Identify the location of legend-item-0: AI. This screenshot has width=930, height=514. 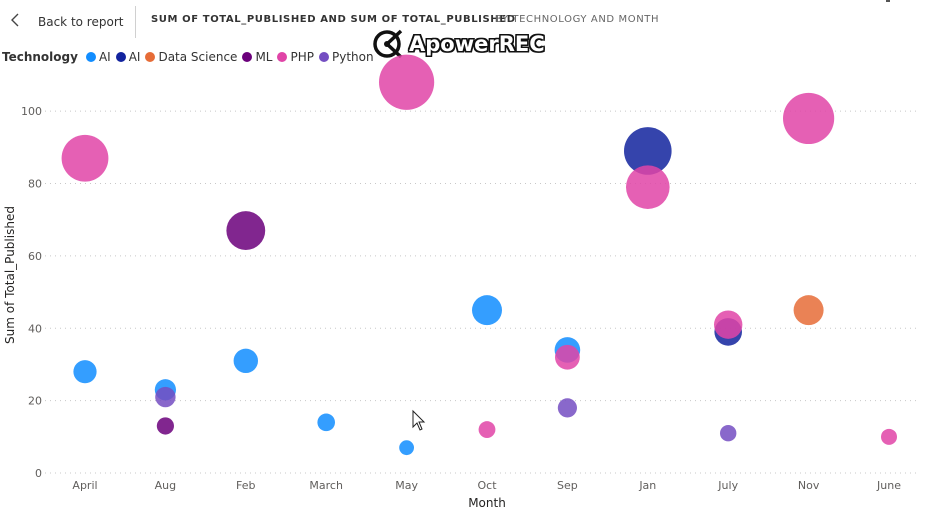
(98, 57).